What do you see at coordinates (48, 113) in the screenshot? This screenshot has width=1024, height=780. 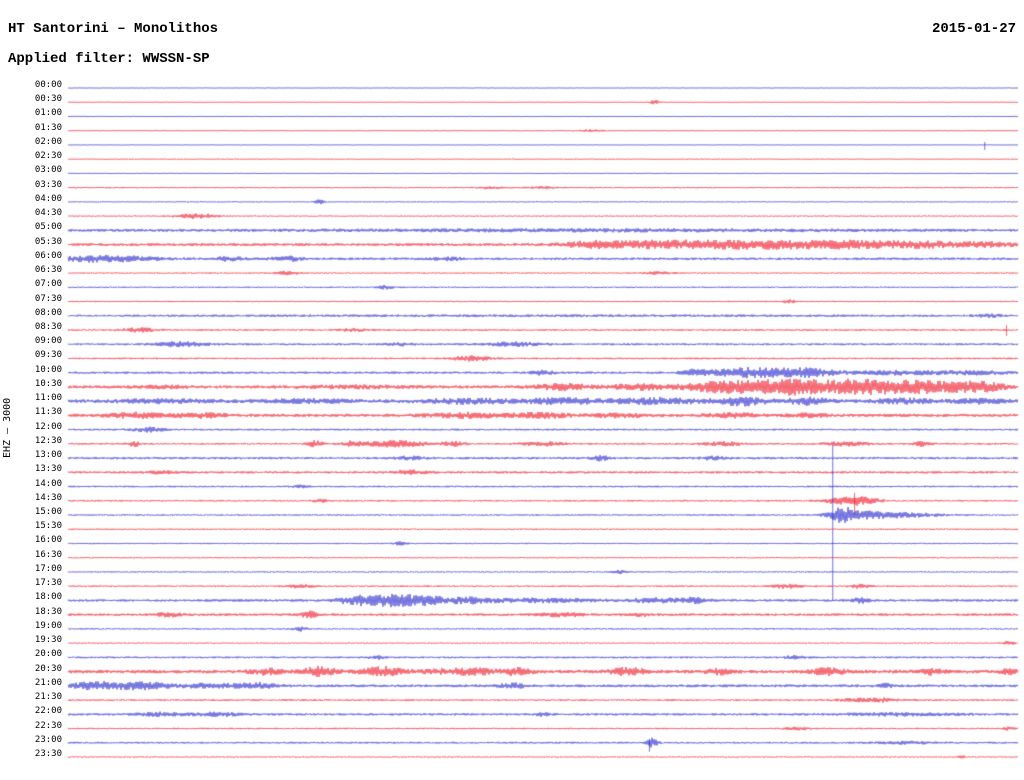 I see `row-time-label: 01:00` at bounding box center [48, 113].